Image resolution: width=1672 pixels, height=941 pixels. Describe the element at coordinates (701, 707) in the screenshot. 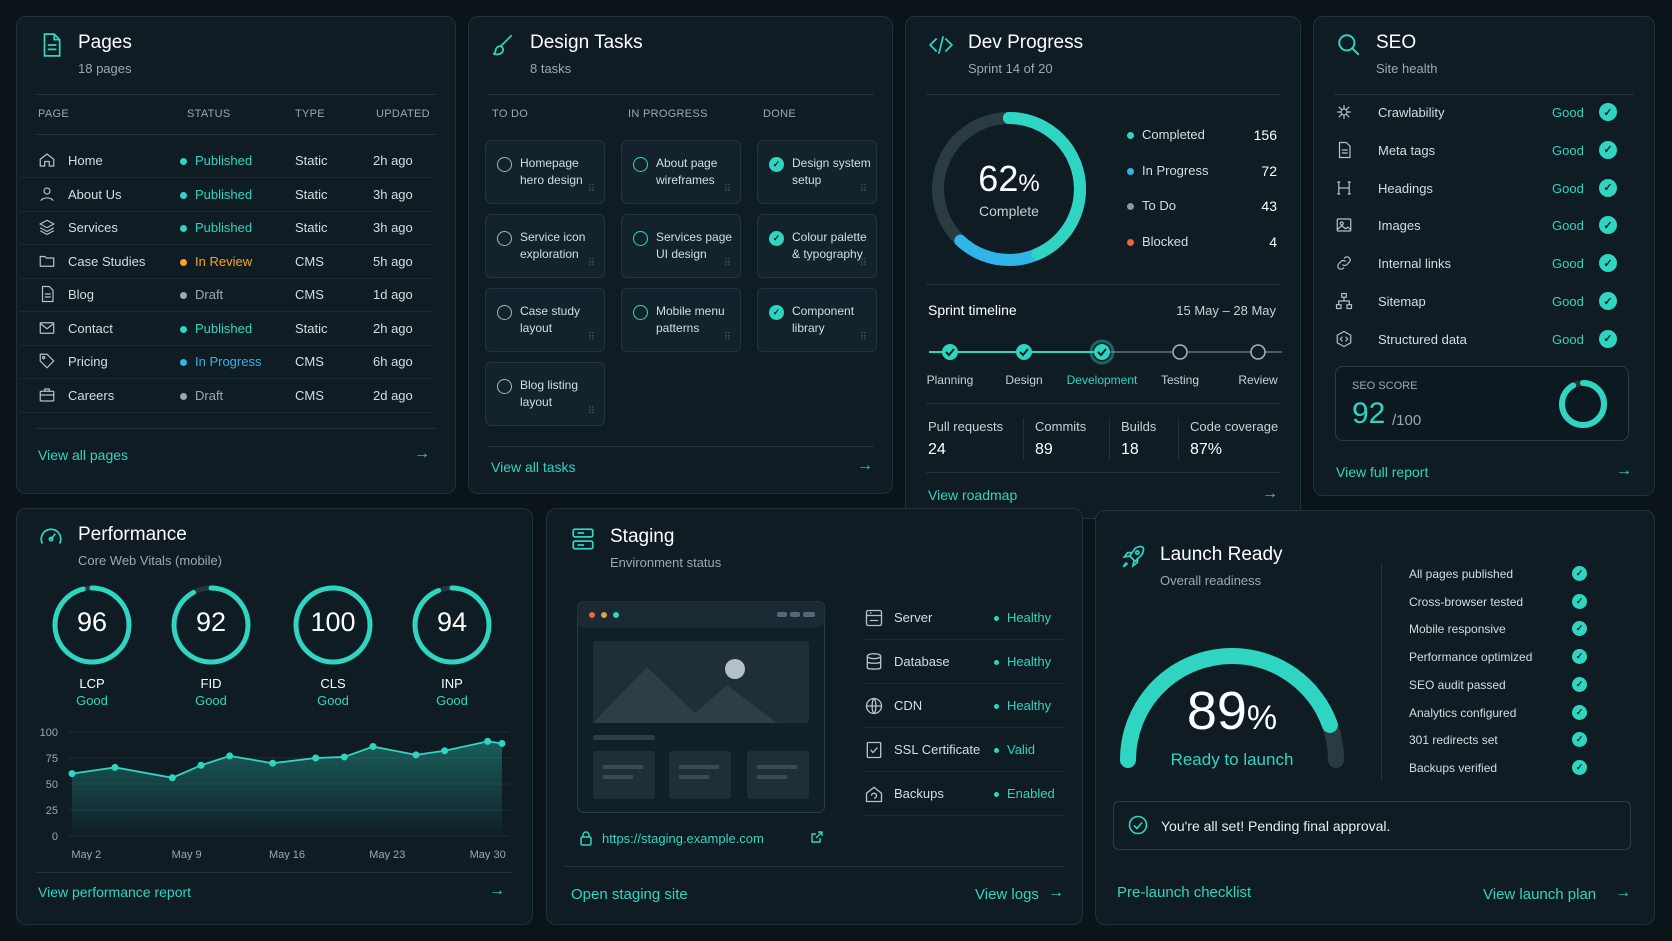

I see `staging-preview-thumbnail` at that location.